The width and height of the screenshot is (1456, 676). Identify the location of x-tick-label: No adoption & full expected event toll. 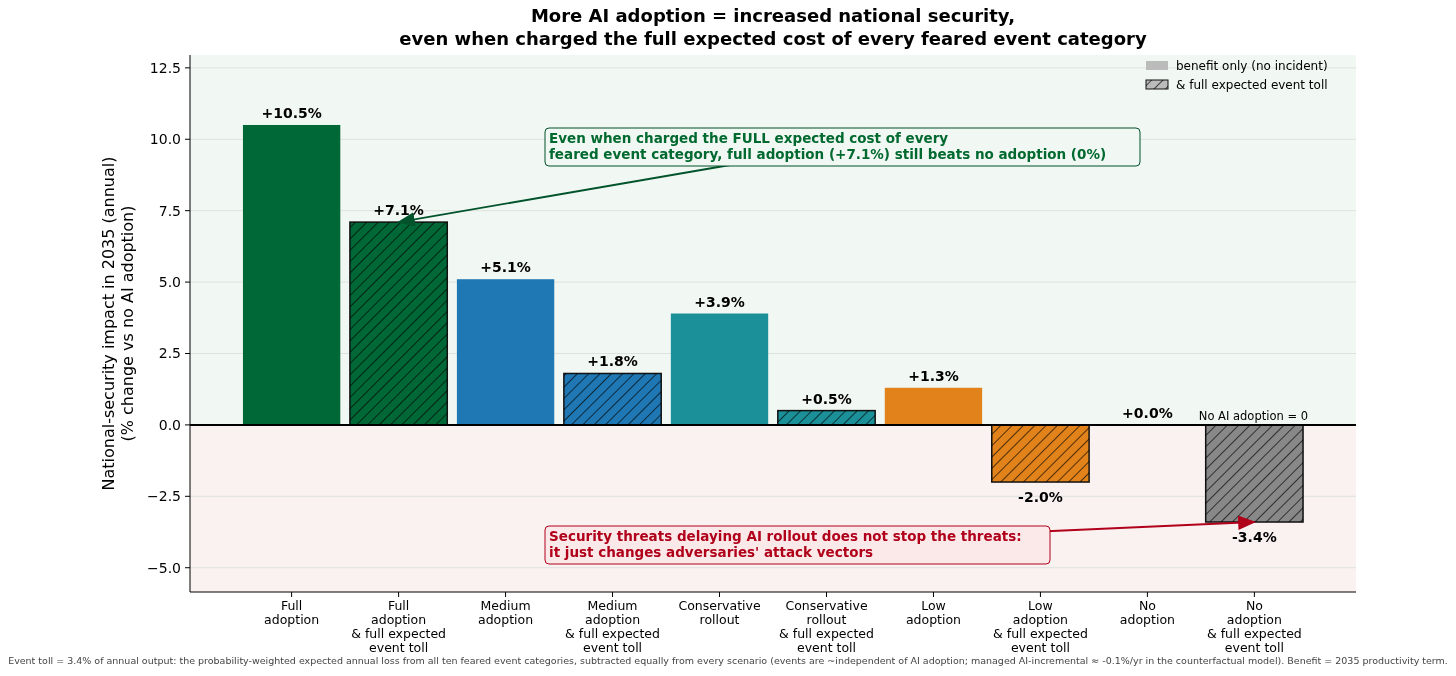
(1254, 626).